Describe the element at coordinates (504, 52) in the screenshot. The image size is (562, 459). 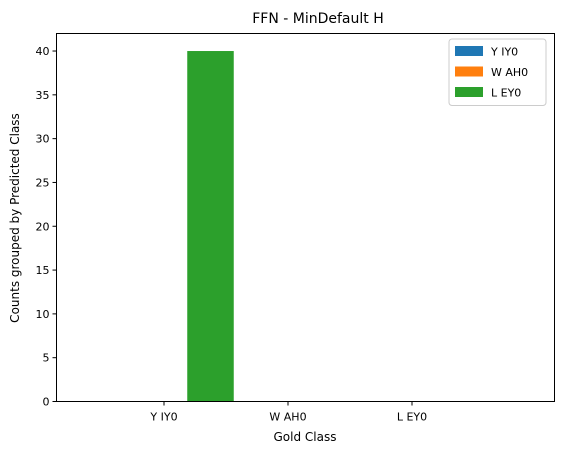
I see `legend-label: Y IY0` at that location.